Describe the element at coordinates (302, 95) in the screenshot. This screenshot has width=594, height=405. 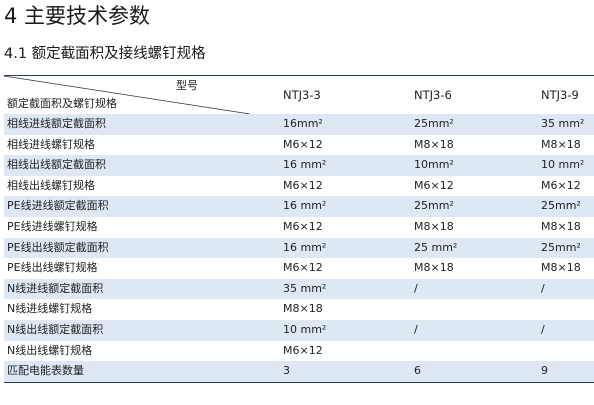
I see `header-model-1: NTJ3-3` at that location.